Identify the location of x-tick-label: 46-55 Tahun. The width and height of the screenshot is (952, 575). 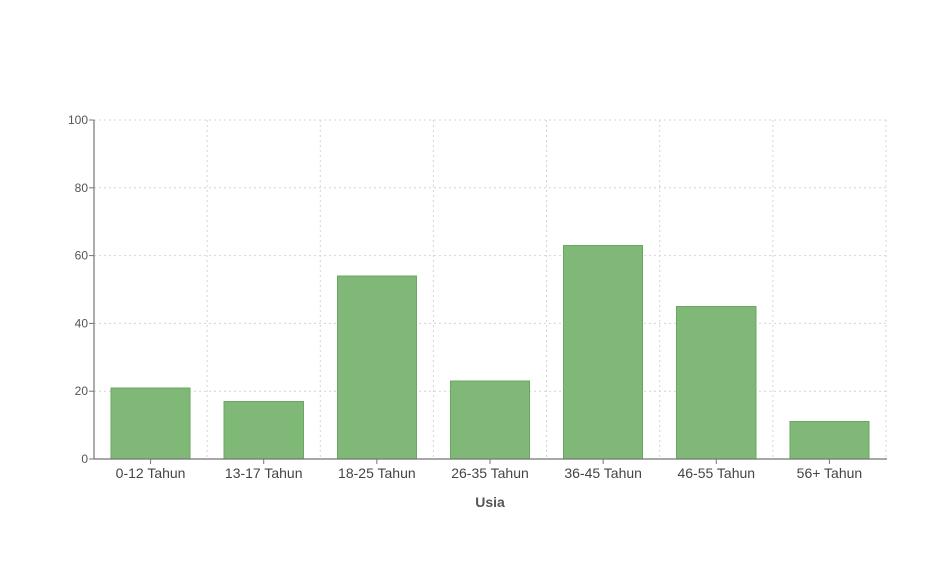
(716, 473).